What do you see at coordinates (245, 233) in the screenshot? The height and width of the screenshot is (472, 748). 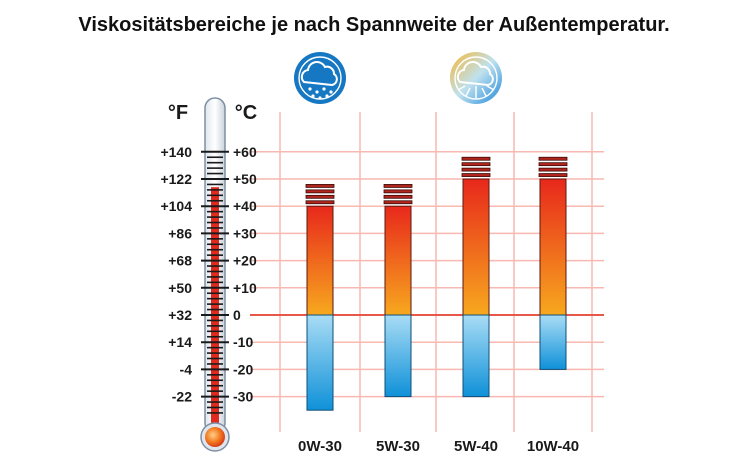 I see `tick-label-celsius: +30` at bounding box center [245, 233].